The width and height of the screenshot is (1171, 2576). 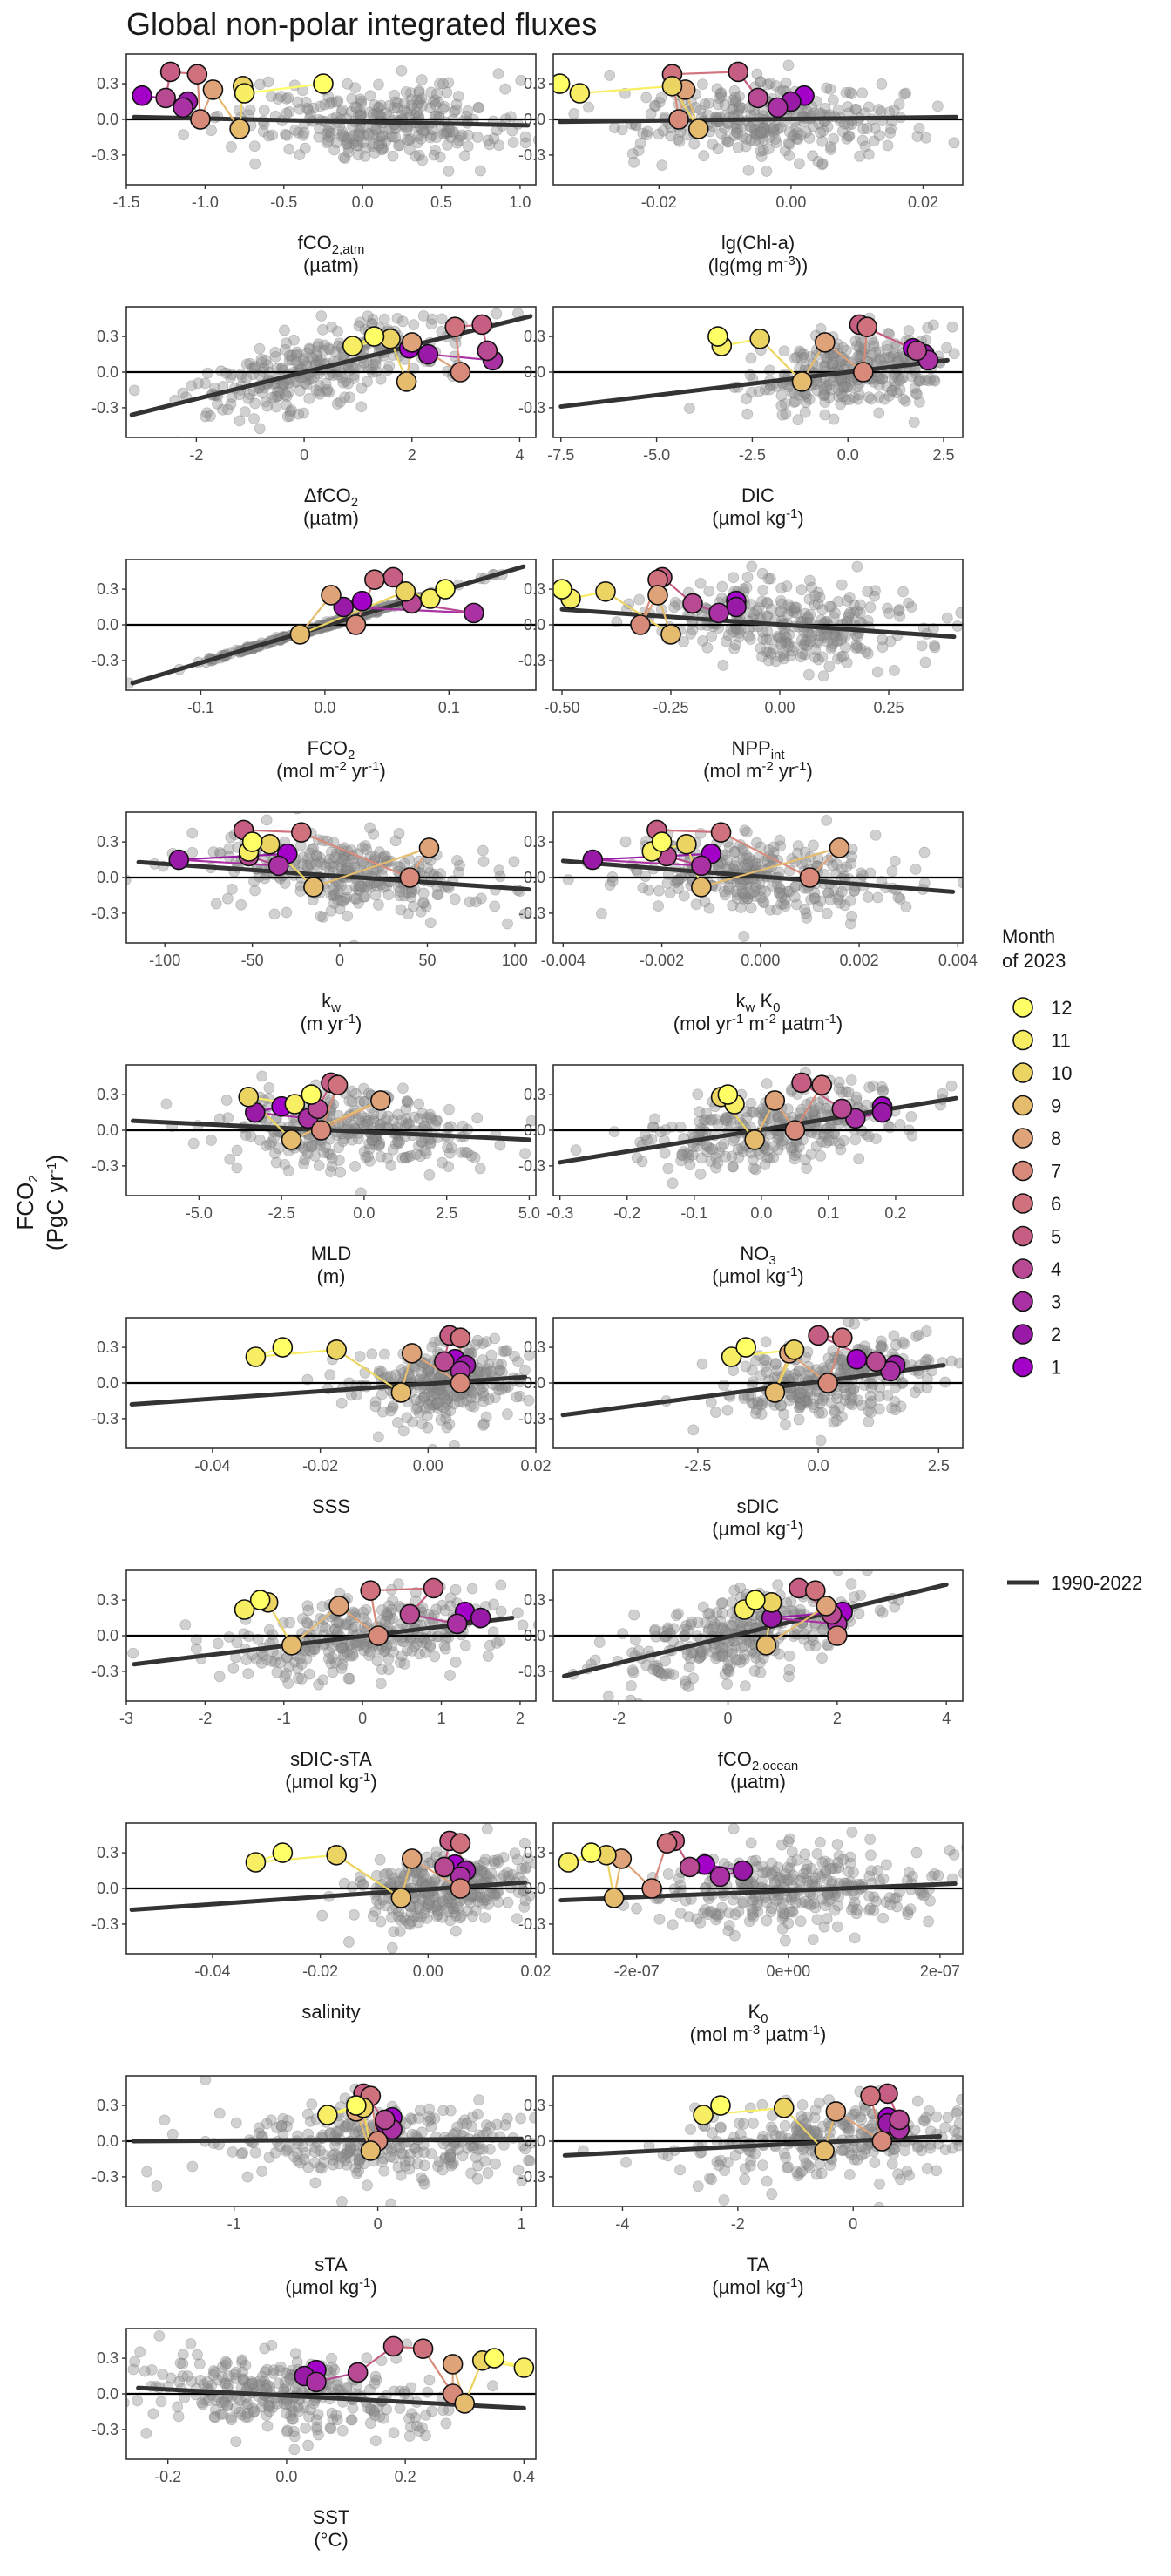 I want to click on month-segment, so click(x=646, y=863).